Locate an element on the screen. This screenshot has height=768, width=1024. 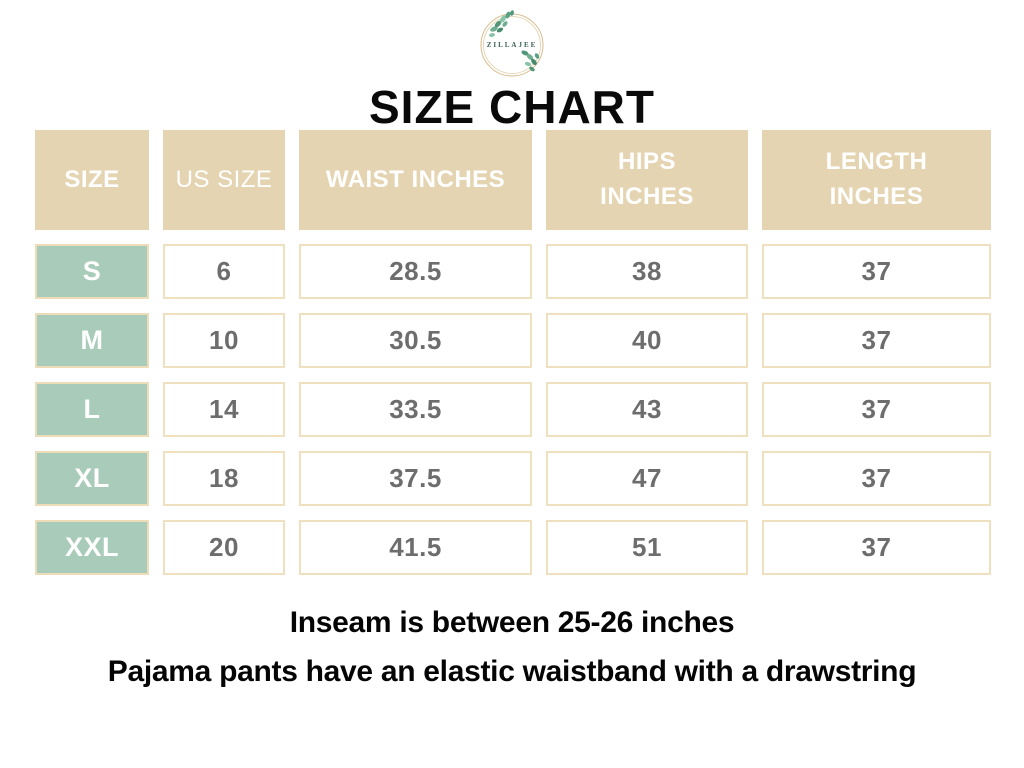
column-header-us-size: US SIZE is located at coordinates (224, 180).